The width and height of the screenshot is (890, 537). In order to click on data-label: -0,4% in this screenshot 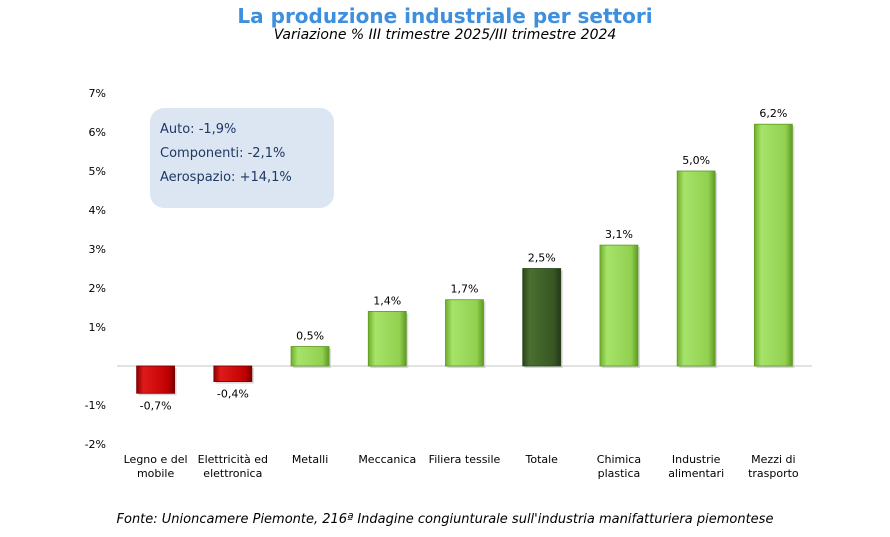, I will do `click(233, 394)`.